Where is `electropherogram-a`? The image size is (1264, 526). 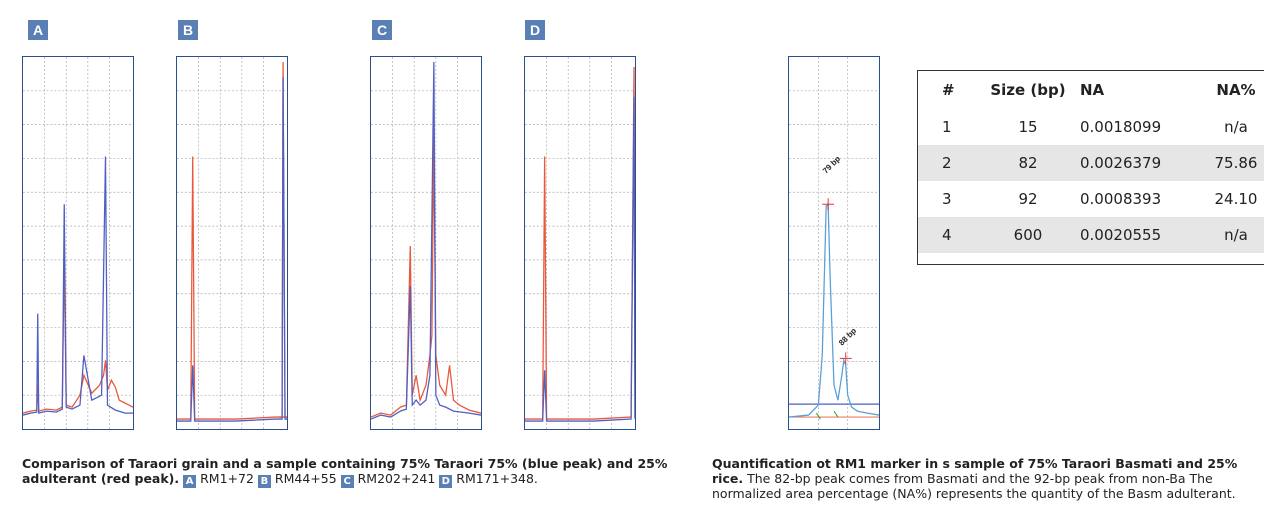
electropherogram-a is located at coordinates (78, 243).